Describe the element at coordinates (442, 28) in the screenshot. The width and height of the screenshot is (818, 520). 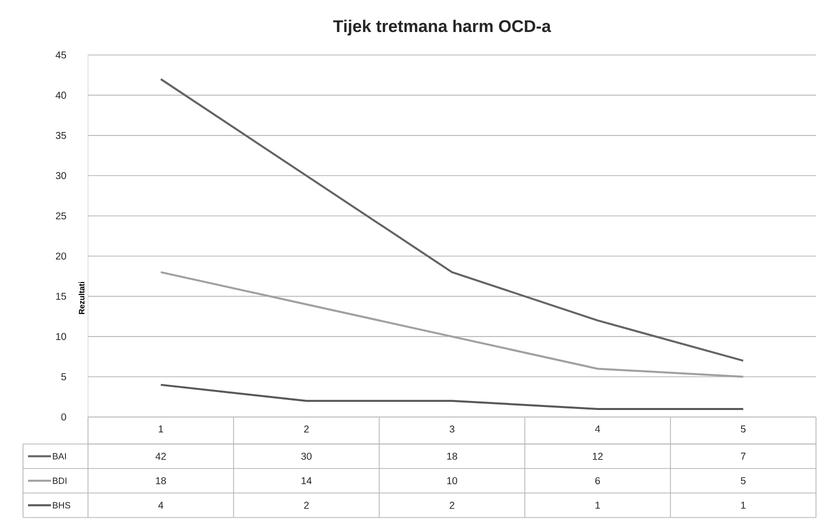
I see `chart-title: Tijek tretmana harm OCD-a` at that location.